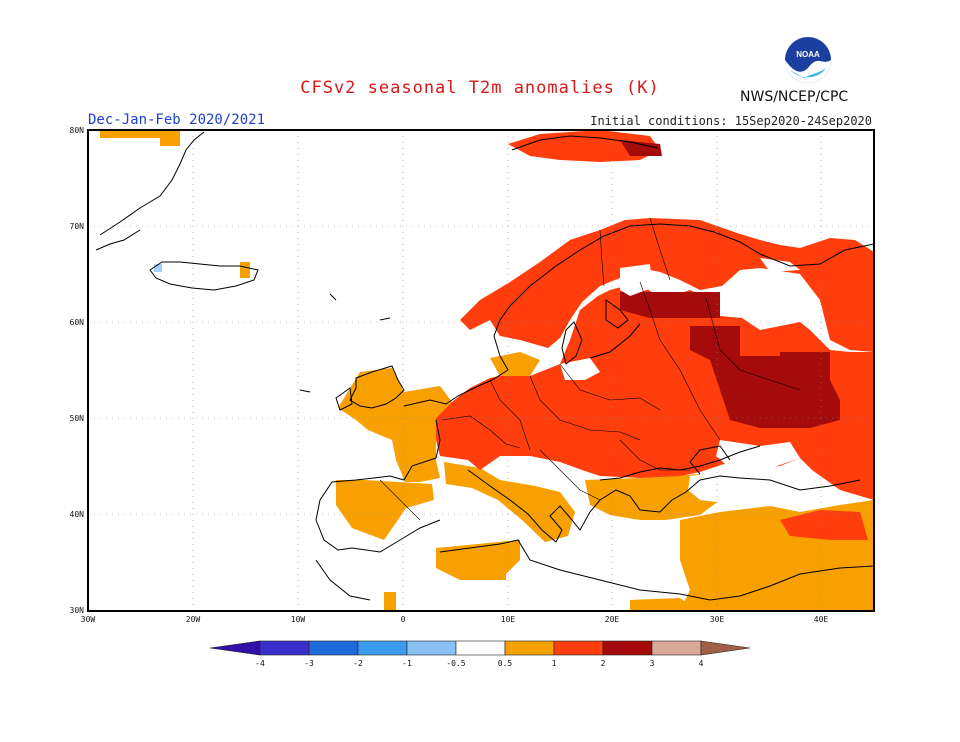 This screenshot has width=960, height=742. Describe the element at coordinates (717, 619) in the screenshot. I see `lon-label: 30E` at that location.